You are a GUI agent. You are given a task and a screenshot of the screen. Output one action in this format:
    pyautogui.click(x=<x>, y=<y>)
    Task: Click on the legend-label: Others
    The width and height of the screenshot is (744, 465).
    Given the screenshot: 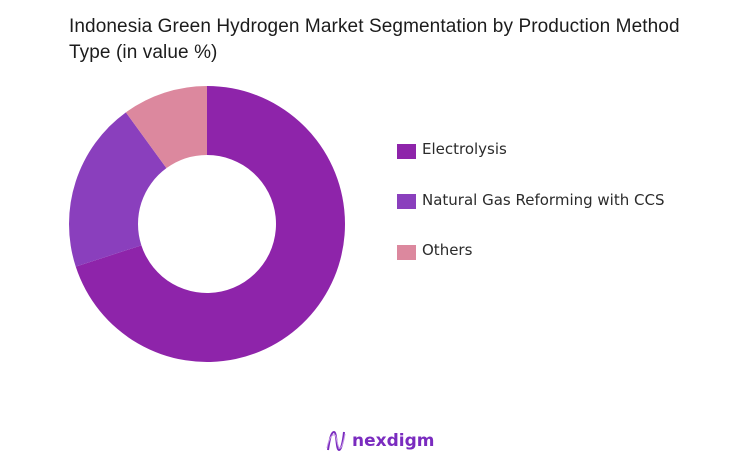 What is the action you would take?
    pyautogui.click(x=447, y=250)
    